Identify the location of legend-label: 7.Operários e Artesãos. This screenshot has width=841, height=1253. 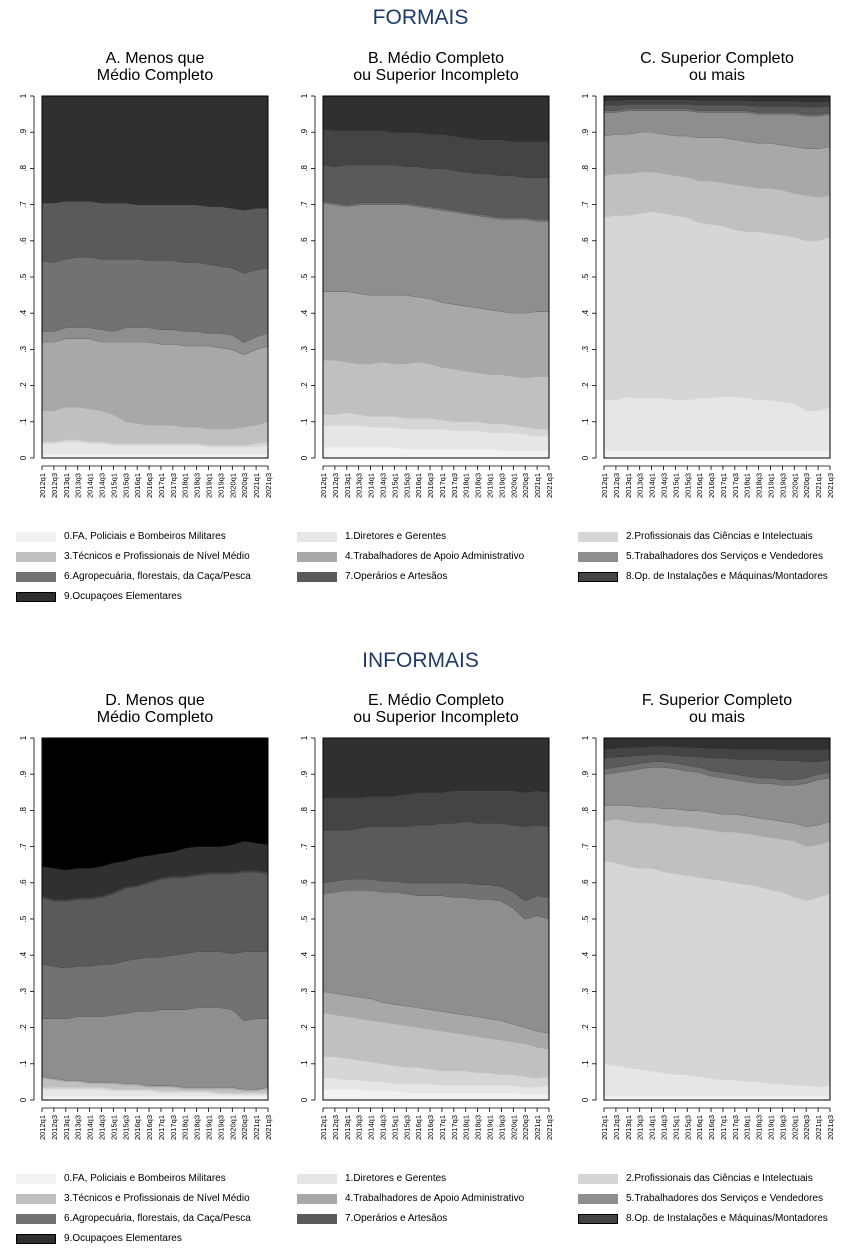
(396, 1218).